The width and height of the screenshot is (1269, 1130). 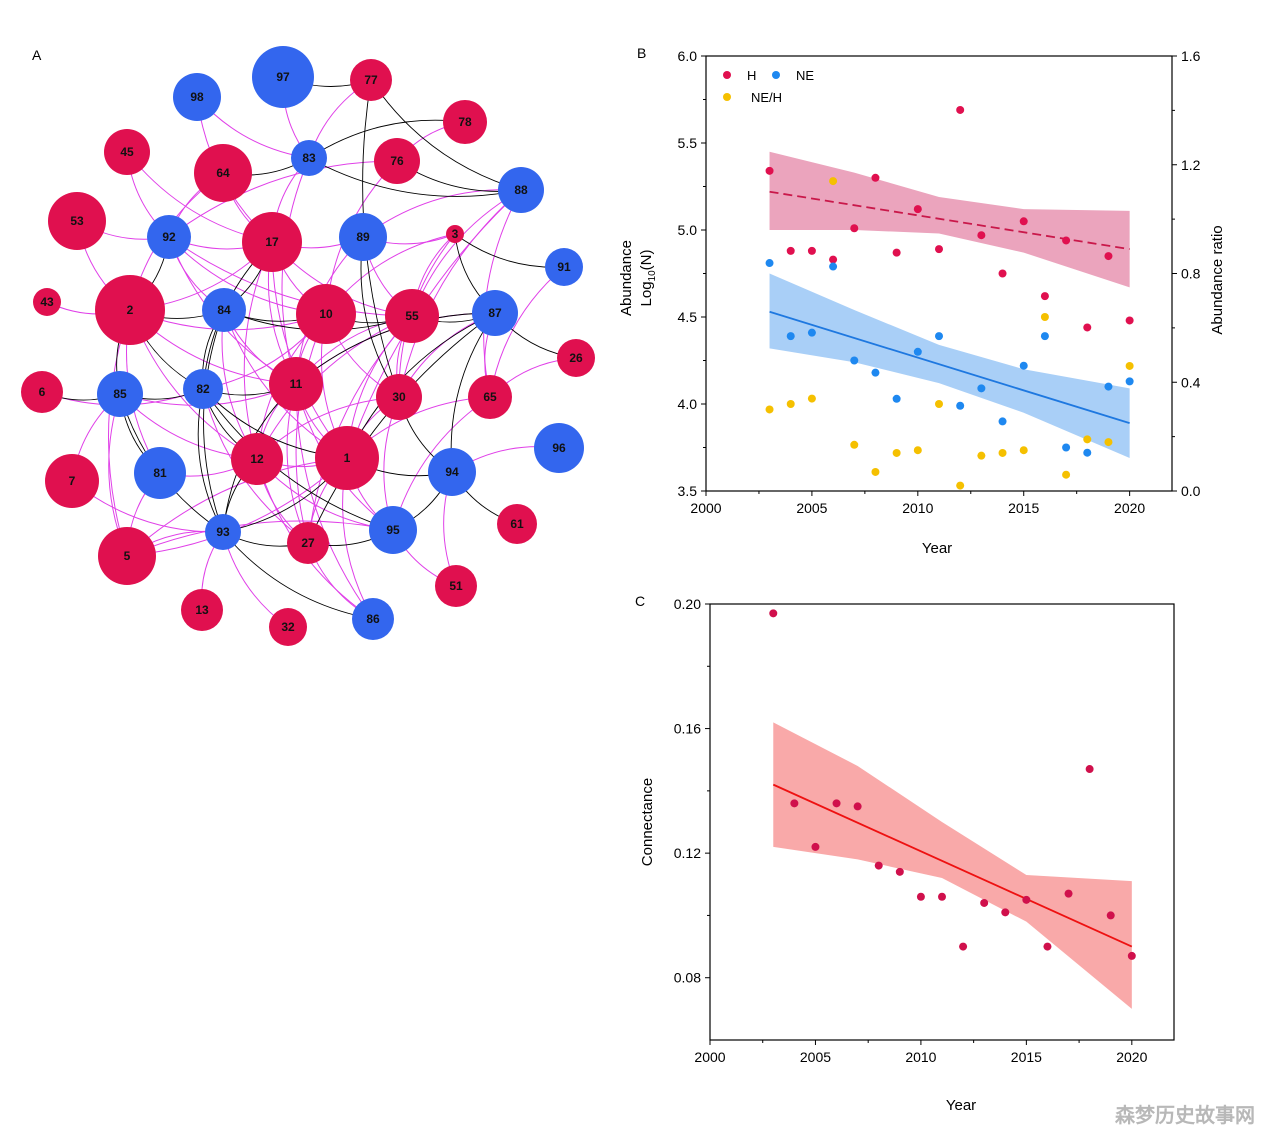 What do you see at coordinates (456, 586) in the screenshot?
I see `network-node-label: 51` at bounding box center [456, 586].